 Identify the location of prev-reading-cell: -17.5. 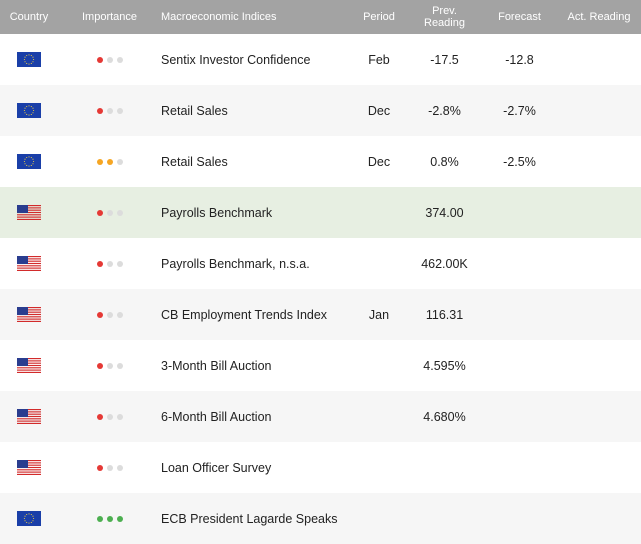
(444, 59).